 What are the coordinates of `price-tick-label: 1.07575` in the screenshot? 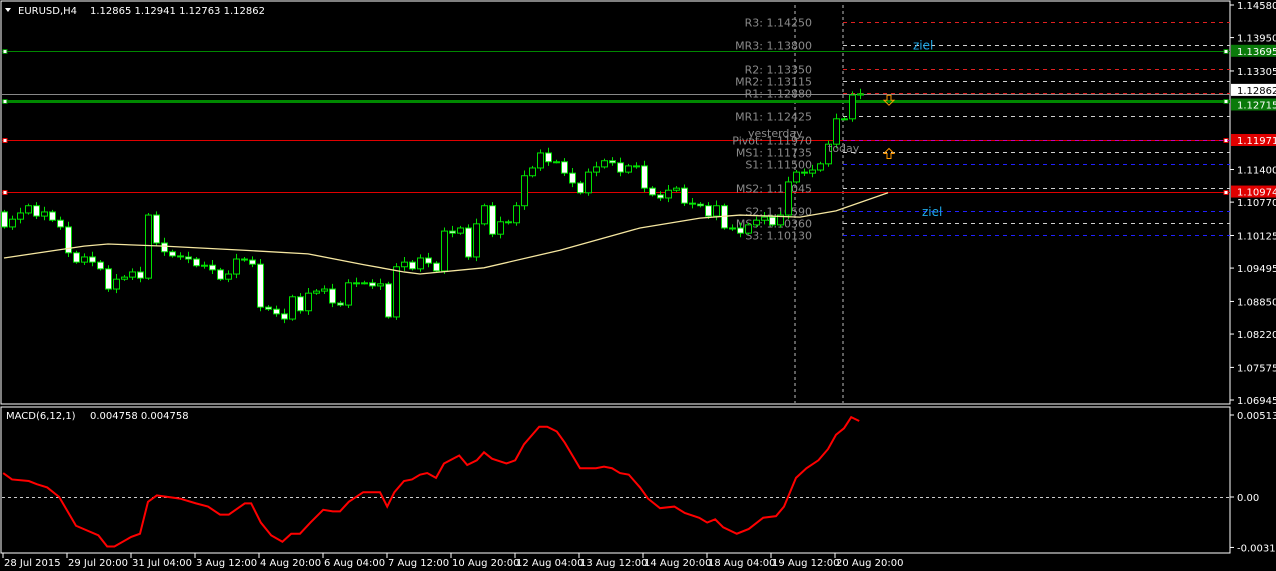 It's located at (1256, 368).